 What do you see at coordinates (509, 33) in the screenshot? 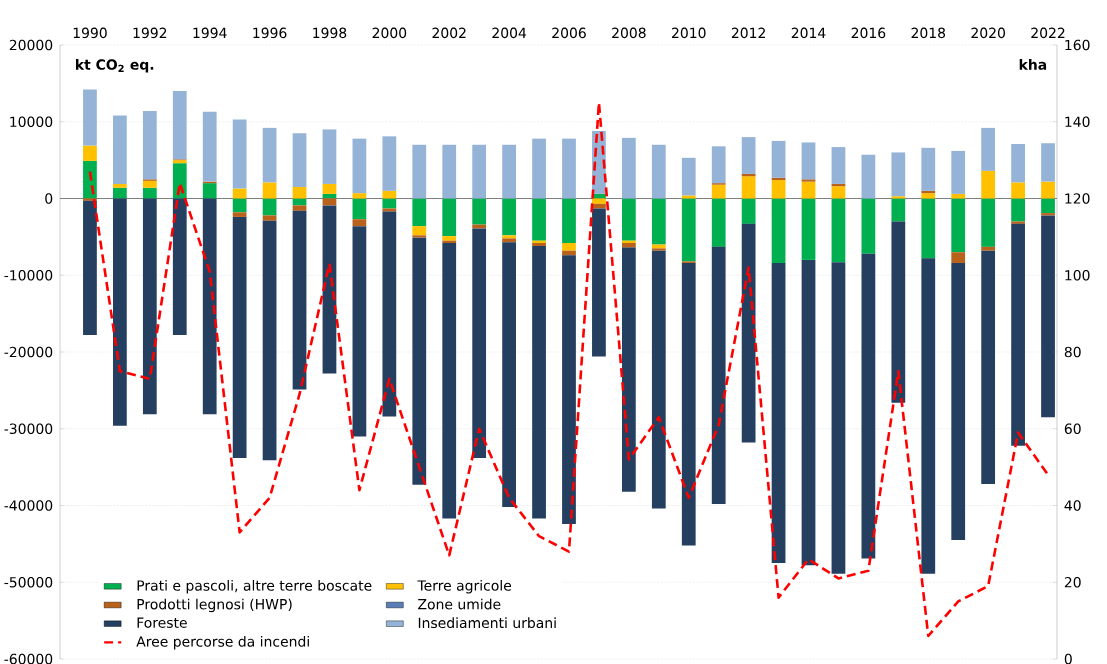
I see `x-tick-label: 2004` at bounding box center [509, 33].